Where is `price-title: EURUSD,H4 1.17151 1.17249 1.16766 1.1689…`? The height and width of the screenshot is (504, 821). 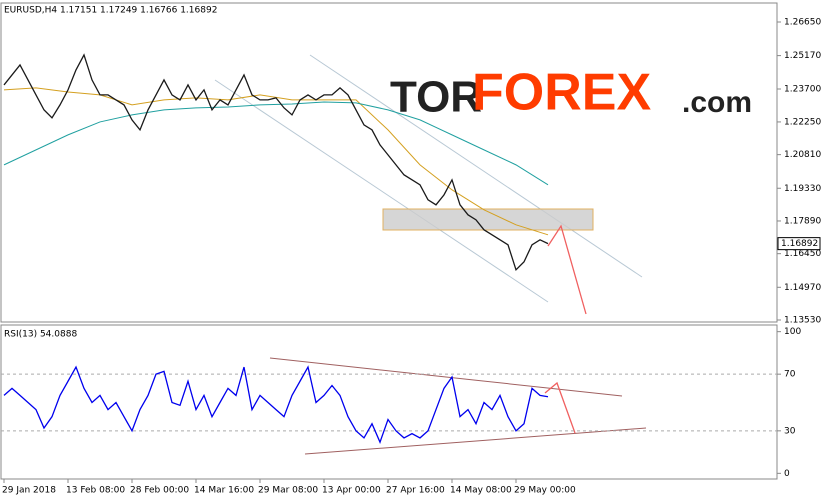 price-title: EURUSD,H4 1.17151 1.17249 1.16766 1.1689… is located at coordinates (110, 11).